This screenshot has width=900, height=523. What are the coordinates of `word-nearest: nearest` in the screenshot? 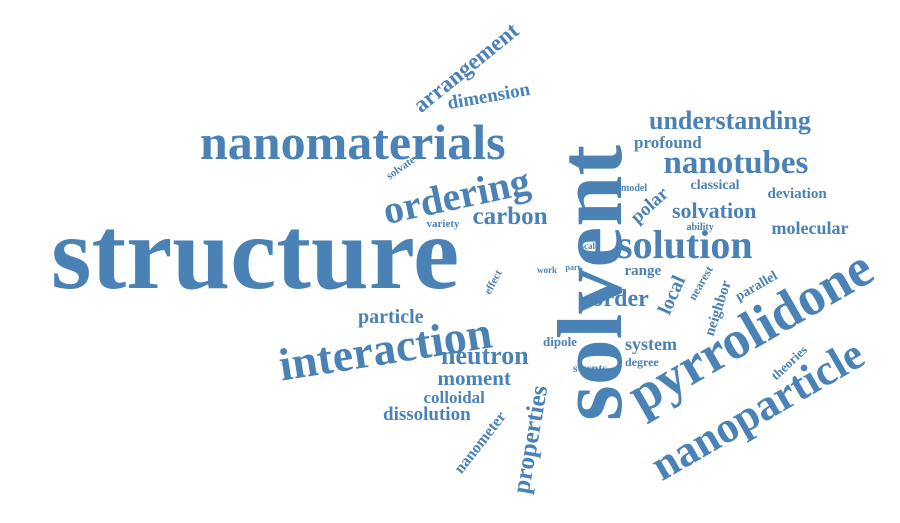 It's located at (700, 283).